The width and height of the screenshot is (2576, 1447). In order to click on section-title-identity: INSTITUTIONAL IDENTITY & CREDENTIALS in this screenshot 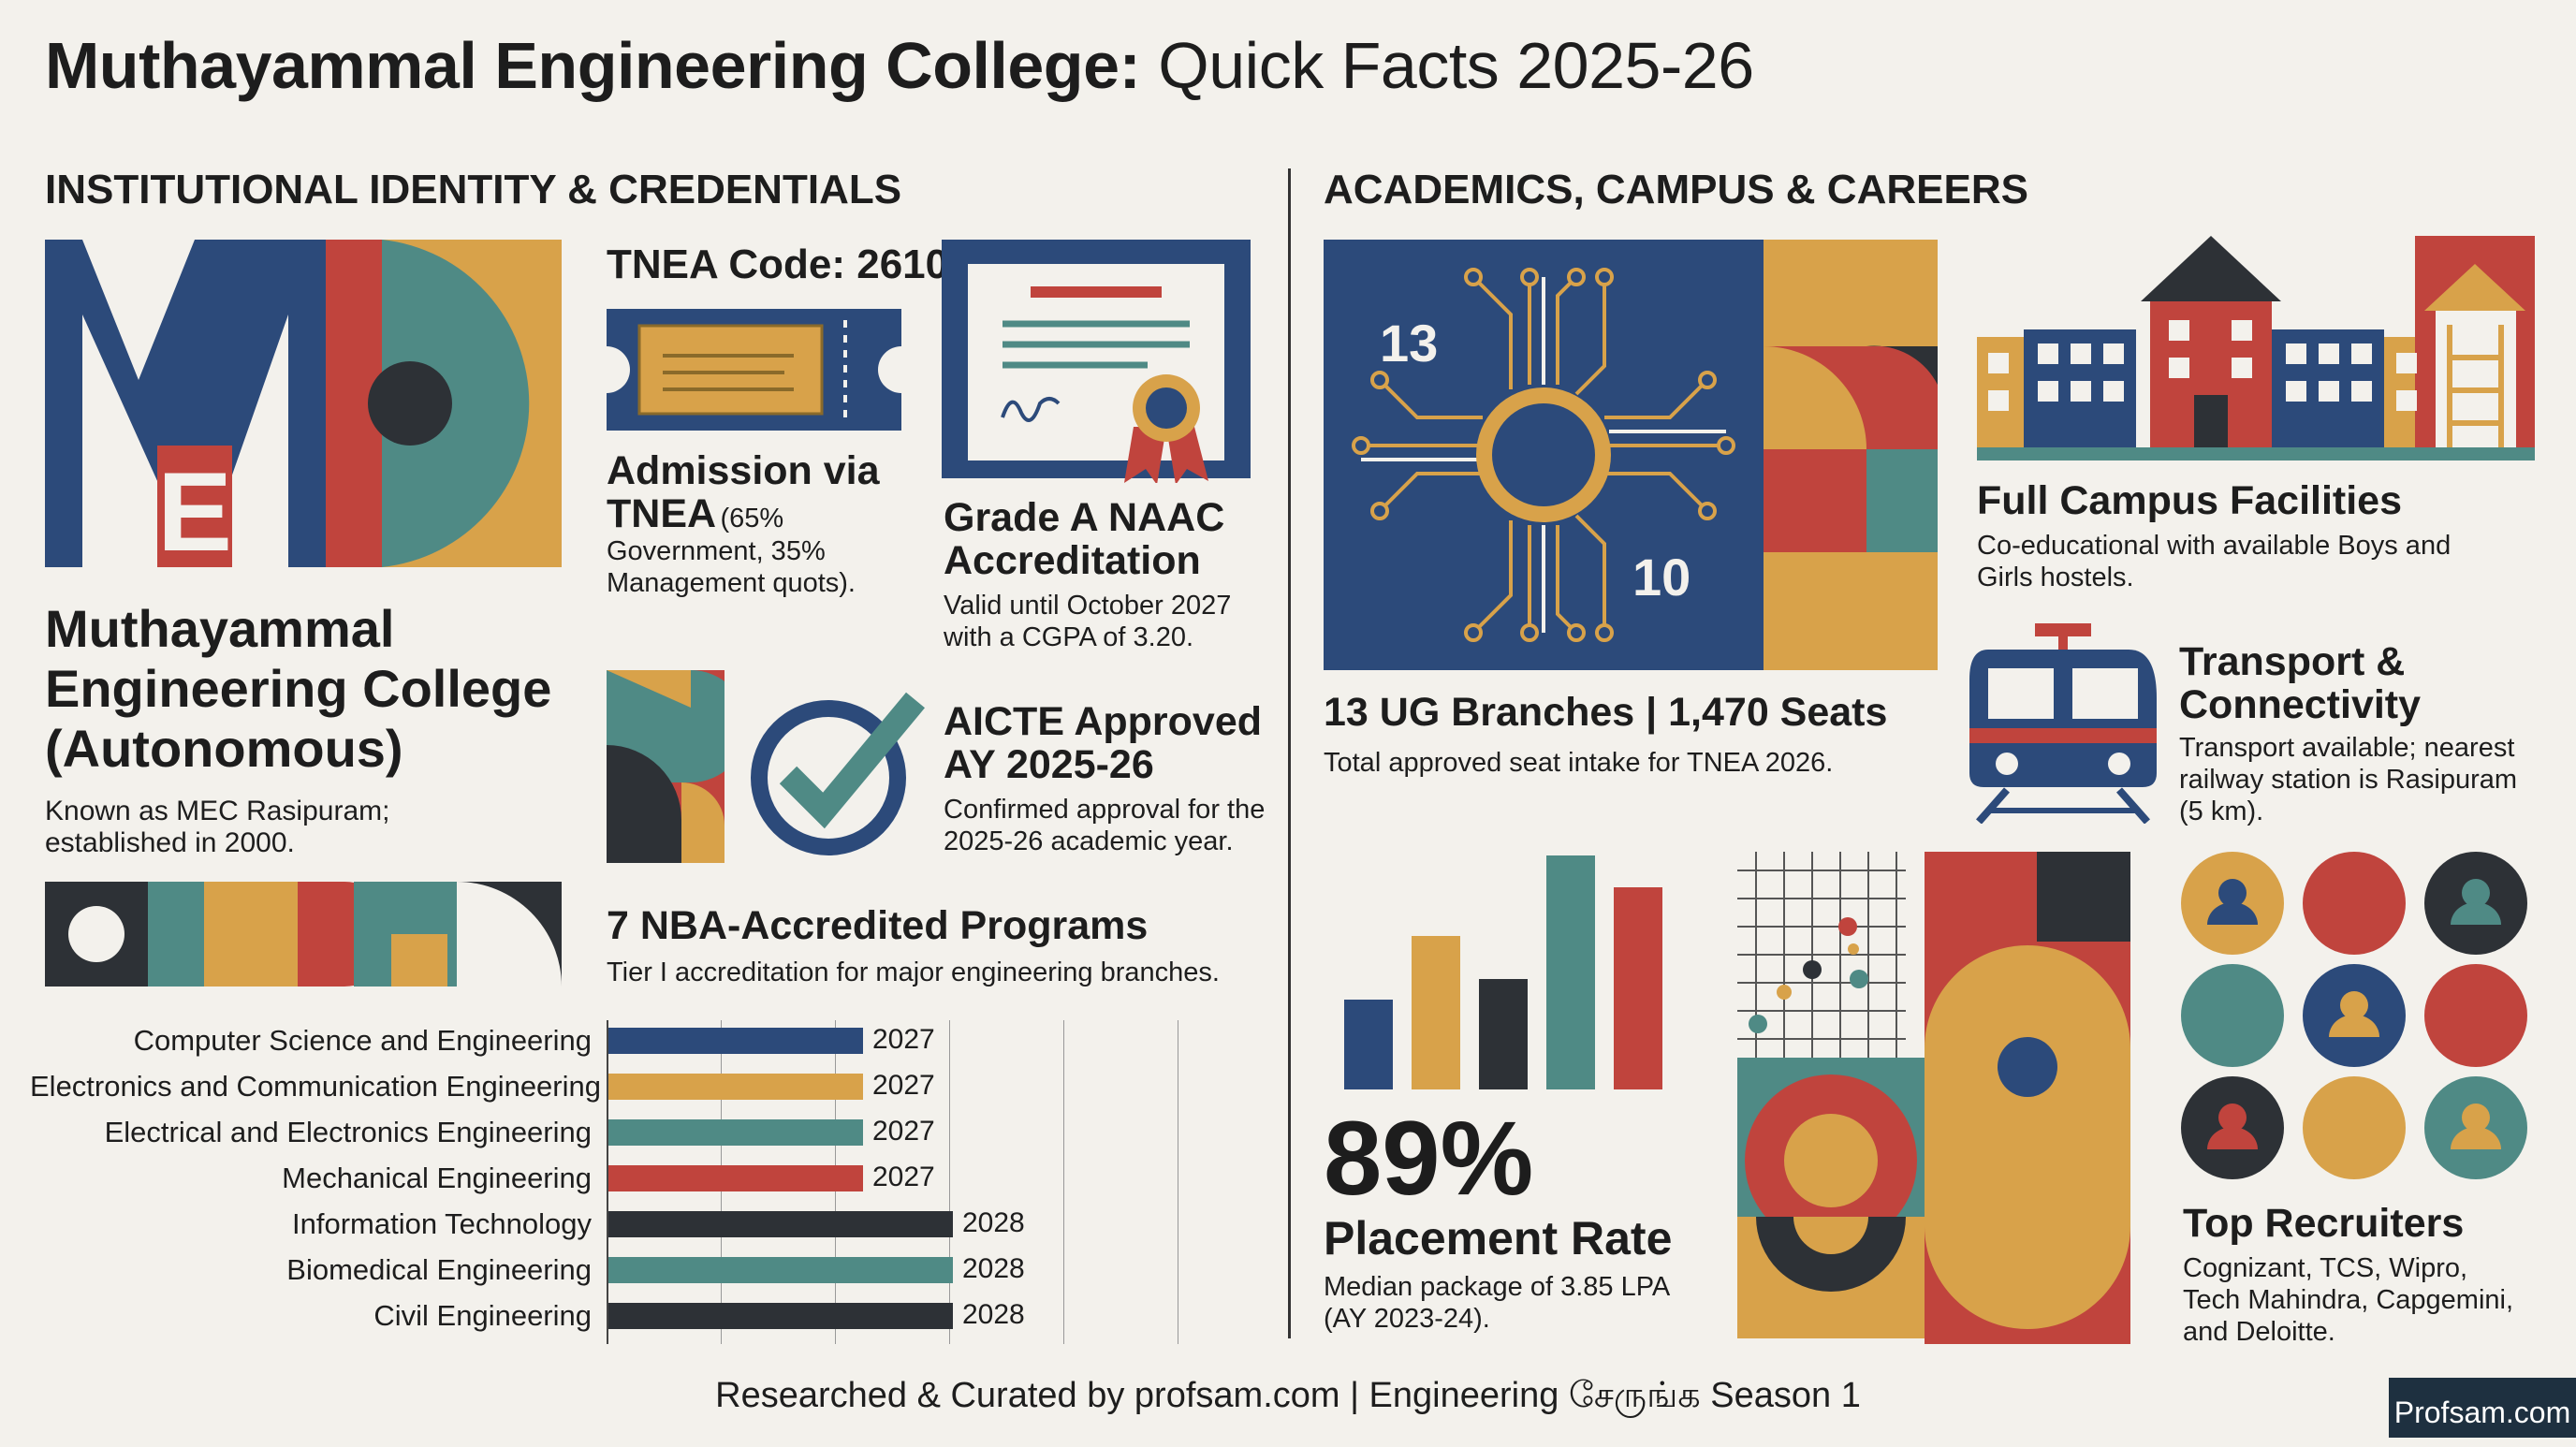, I will do `click(473, 190)`.